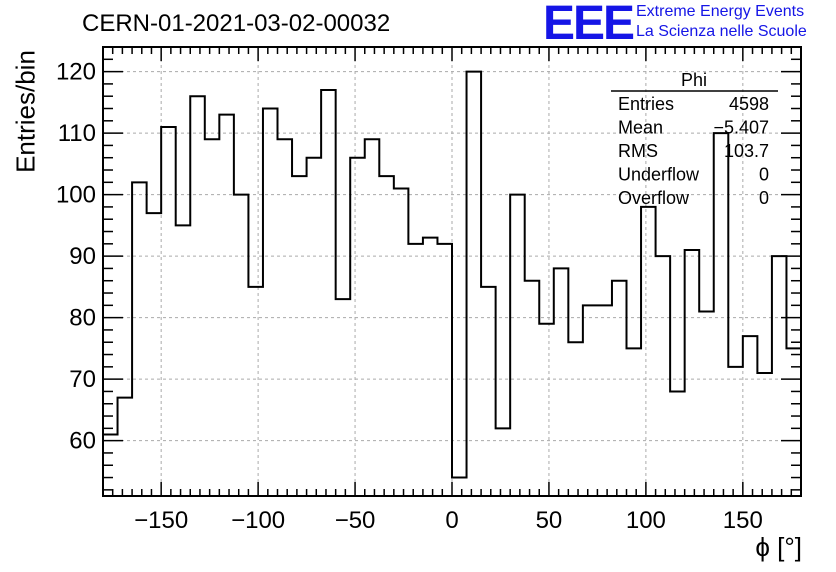  I want to click on stats-row-label: Entries, so click(646, 104).